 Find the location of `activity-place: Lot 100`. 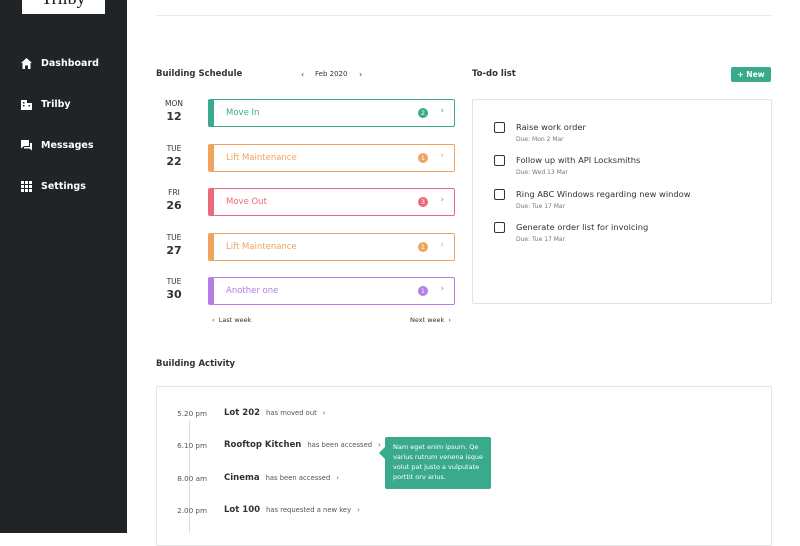

activity-place: Lot 100 is located at coordinates (242, 509).